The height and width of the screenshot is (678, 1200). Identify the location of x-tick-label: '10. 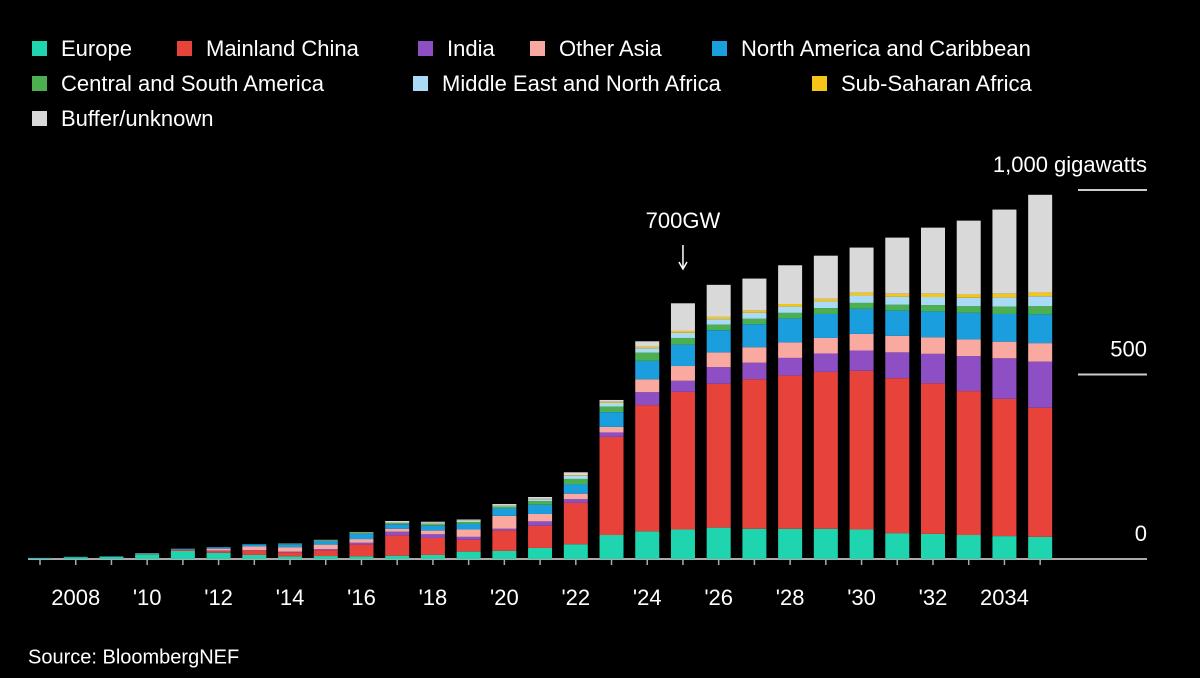
(147, 597).